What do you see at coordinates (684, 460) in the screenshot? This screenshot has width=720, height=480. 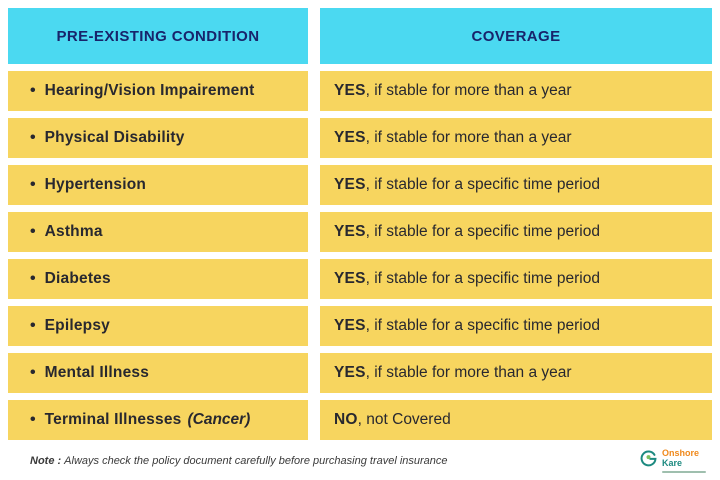 I see `logo-wordmark: Onshore Kare` at bounding box center [684, 460].